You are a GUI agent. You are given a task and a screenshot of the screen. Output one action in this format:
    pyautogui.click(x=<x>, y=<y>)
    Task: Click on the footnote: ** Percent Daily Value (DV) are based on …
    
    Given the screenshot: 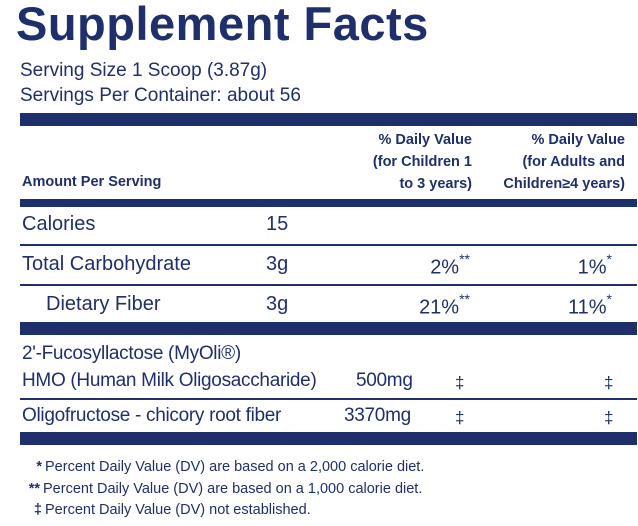 What is the action you would take?
    pyautogui.click(x=221, y=489)
    